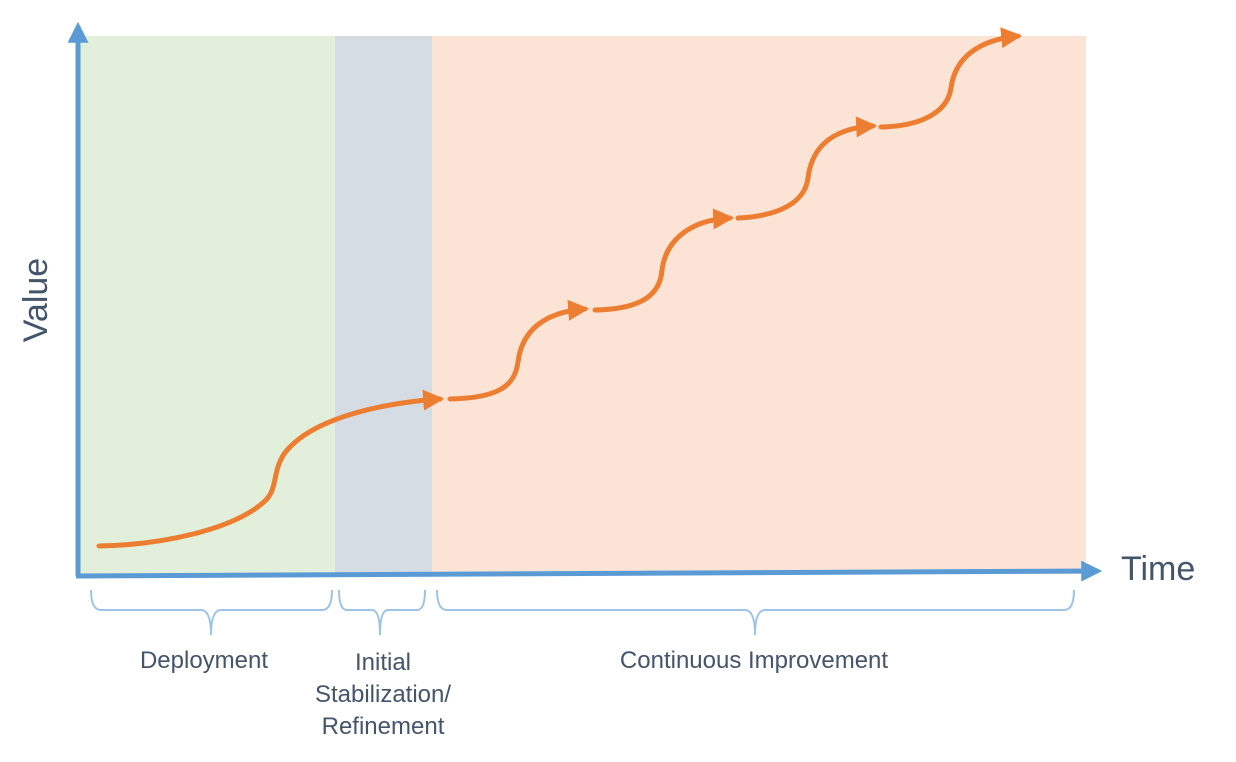  Describe the element at coordinates (589, 571) in the screenshot. I see `x-axis` at that location.